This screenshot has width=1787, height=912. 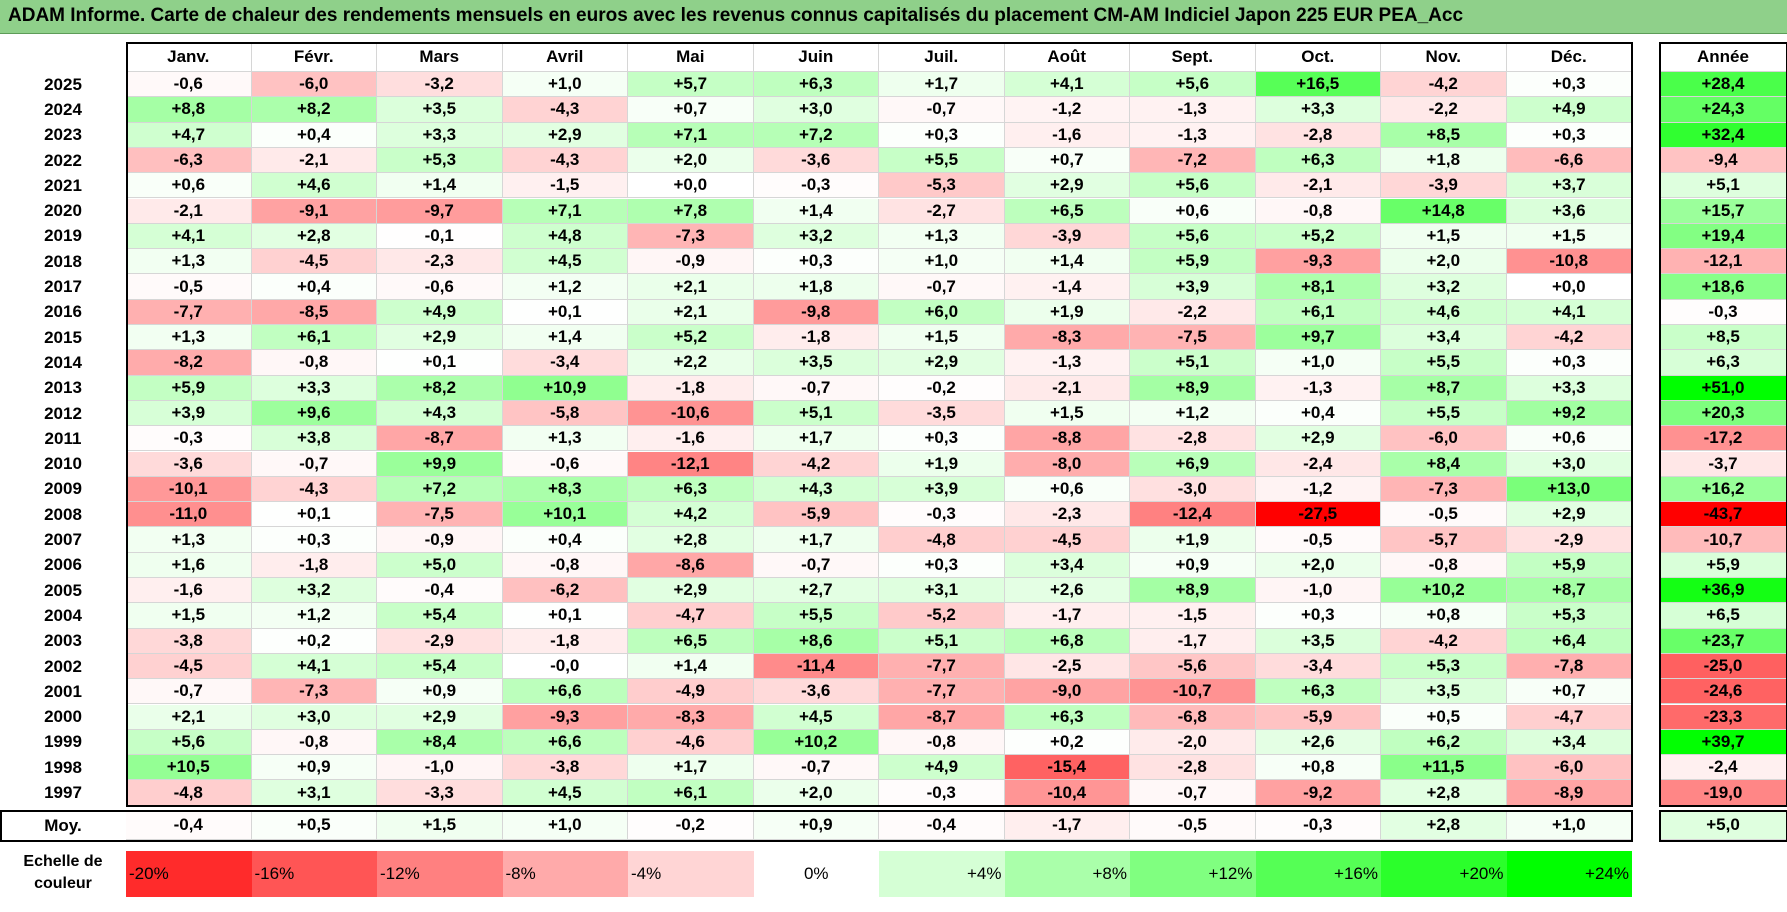 What do you see at coordinates (440, 338) in the screenshot?
I see `heatmap-cell: +2,9` at bounding box center [440, 338].